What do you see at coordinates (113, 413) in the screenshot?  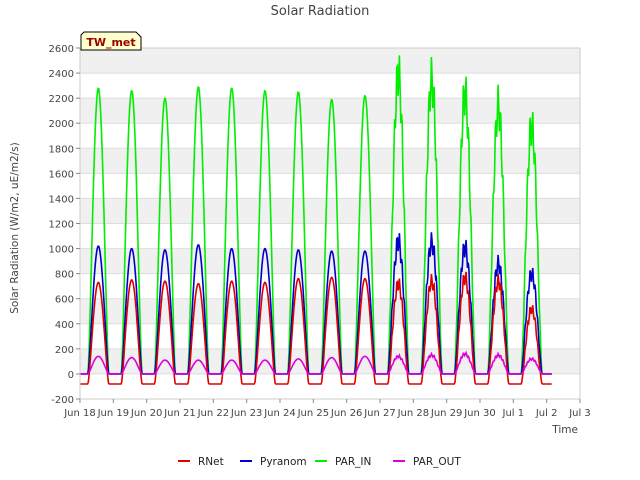 I see `x-tick-label: Jun 19` at bounding box center [113, 413].